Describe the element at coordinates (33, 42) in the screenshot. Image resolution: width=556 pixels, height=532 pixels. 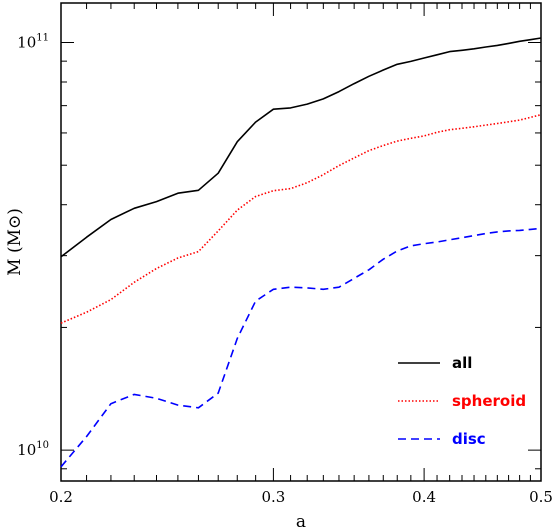
I see `y-tick-label: 1011` at that location.